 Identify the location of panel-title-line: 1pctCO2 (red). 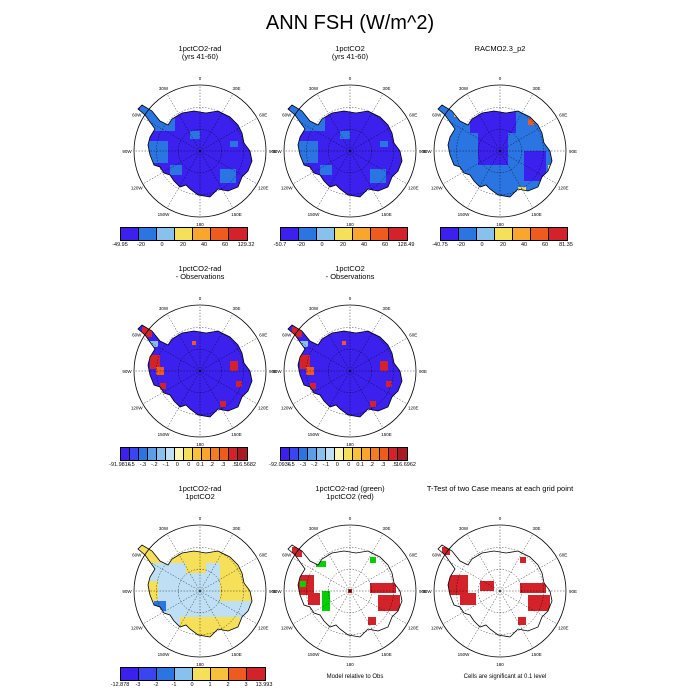
(350, 496).